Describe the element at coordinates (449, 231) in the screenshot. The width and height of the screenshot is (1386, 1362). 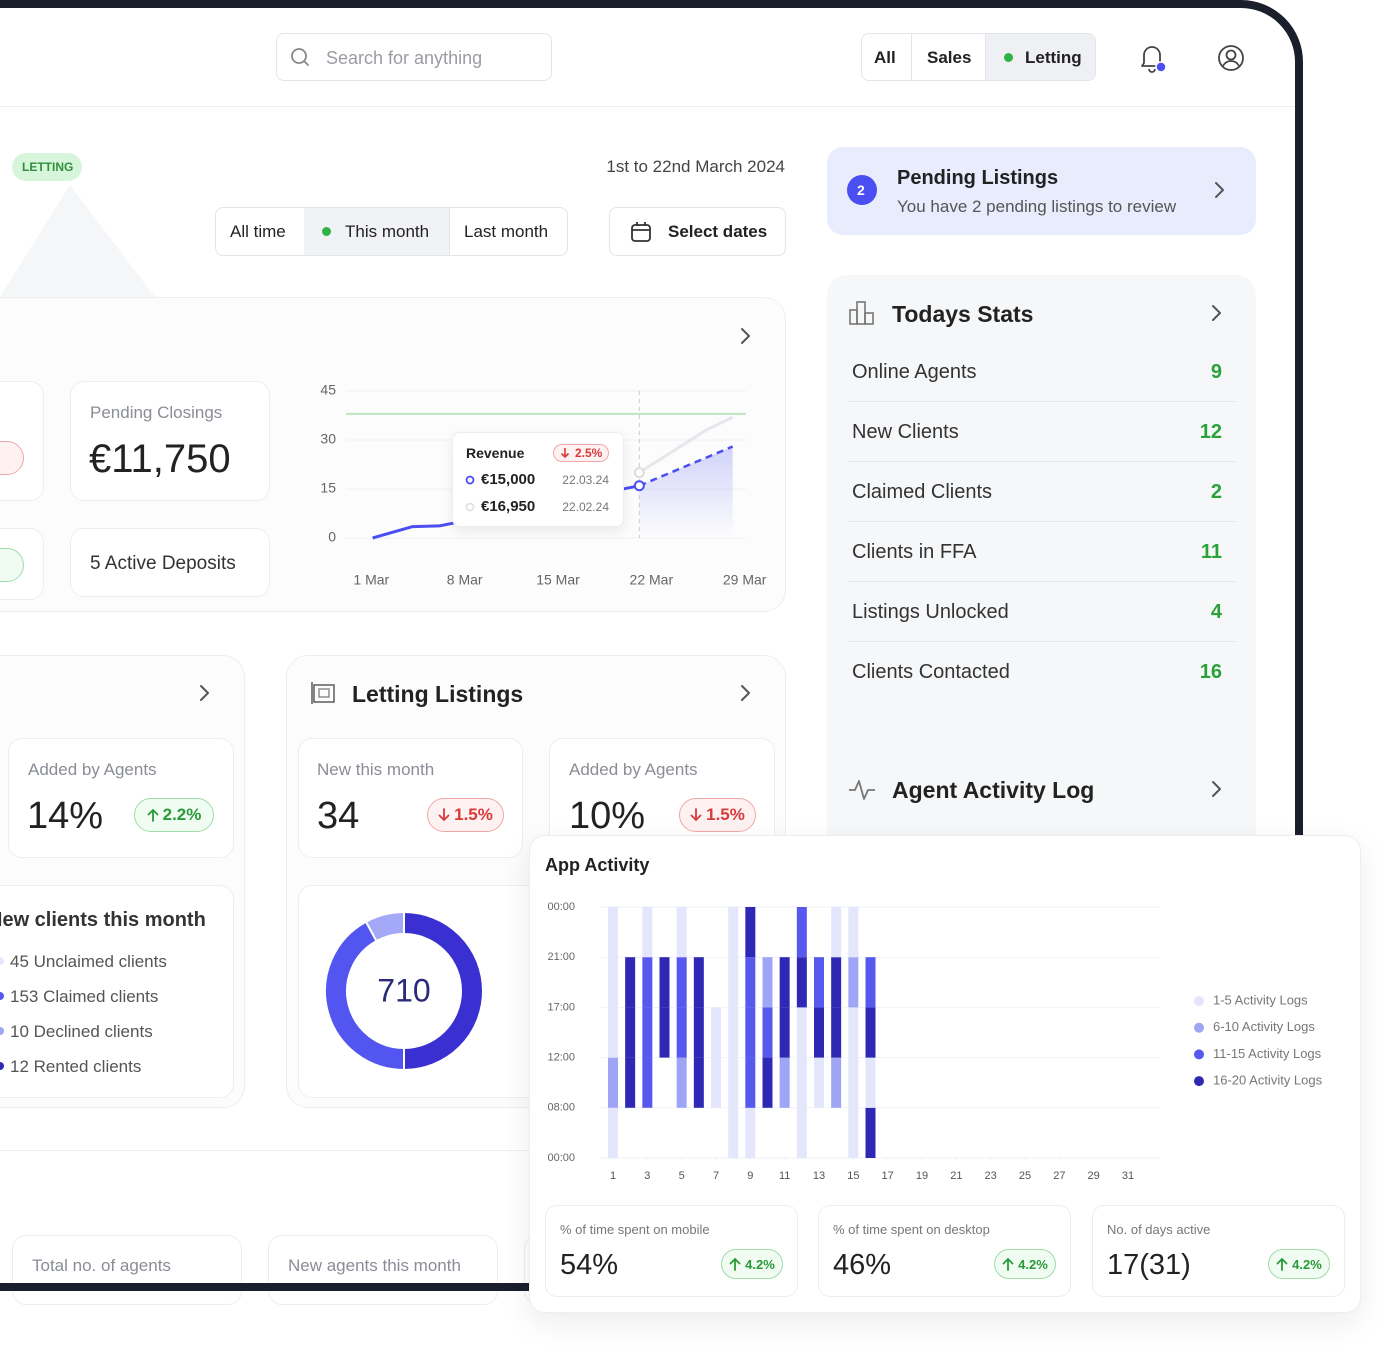
I see `tab-divider` at that location.